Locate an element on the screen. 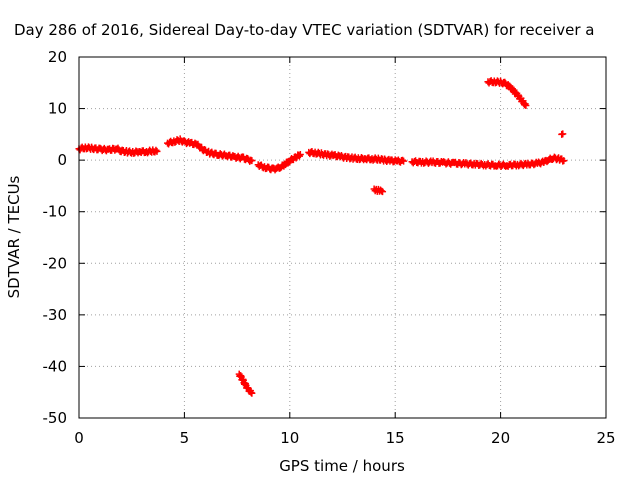 This screenshot has height=480, width=640. y-axis-title: SDTVAR / TECUs is located at coordinates (14, 236).